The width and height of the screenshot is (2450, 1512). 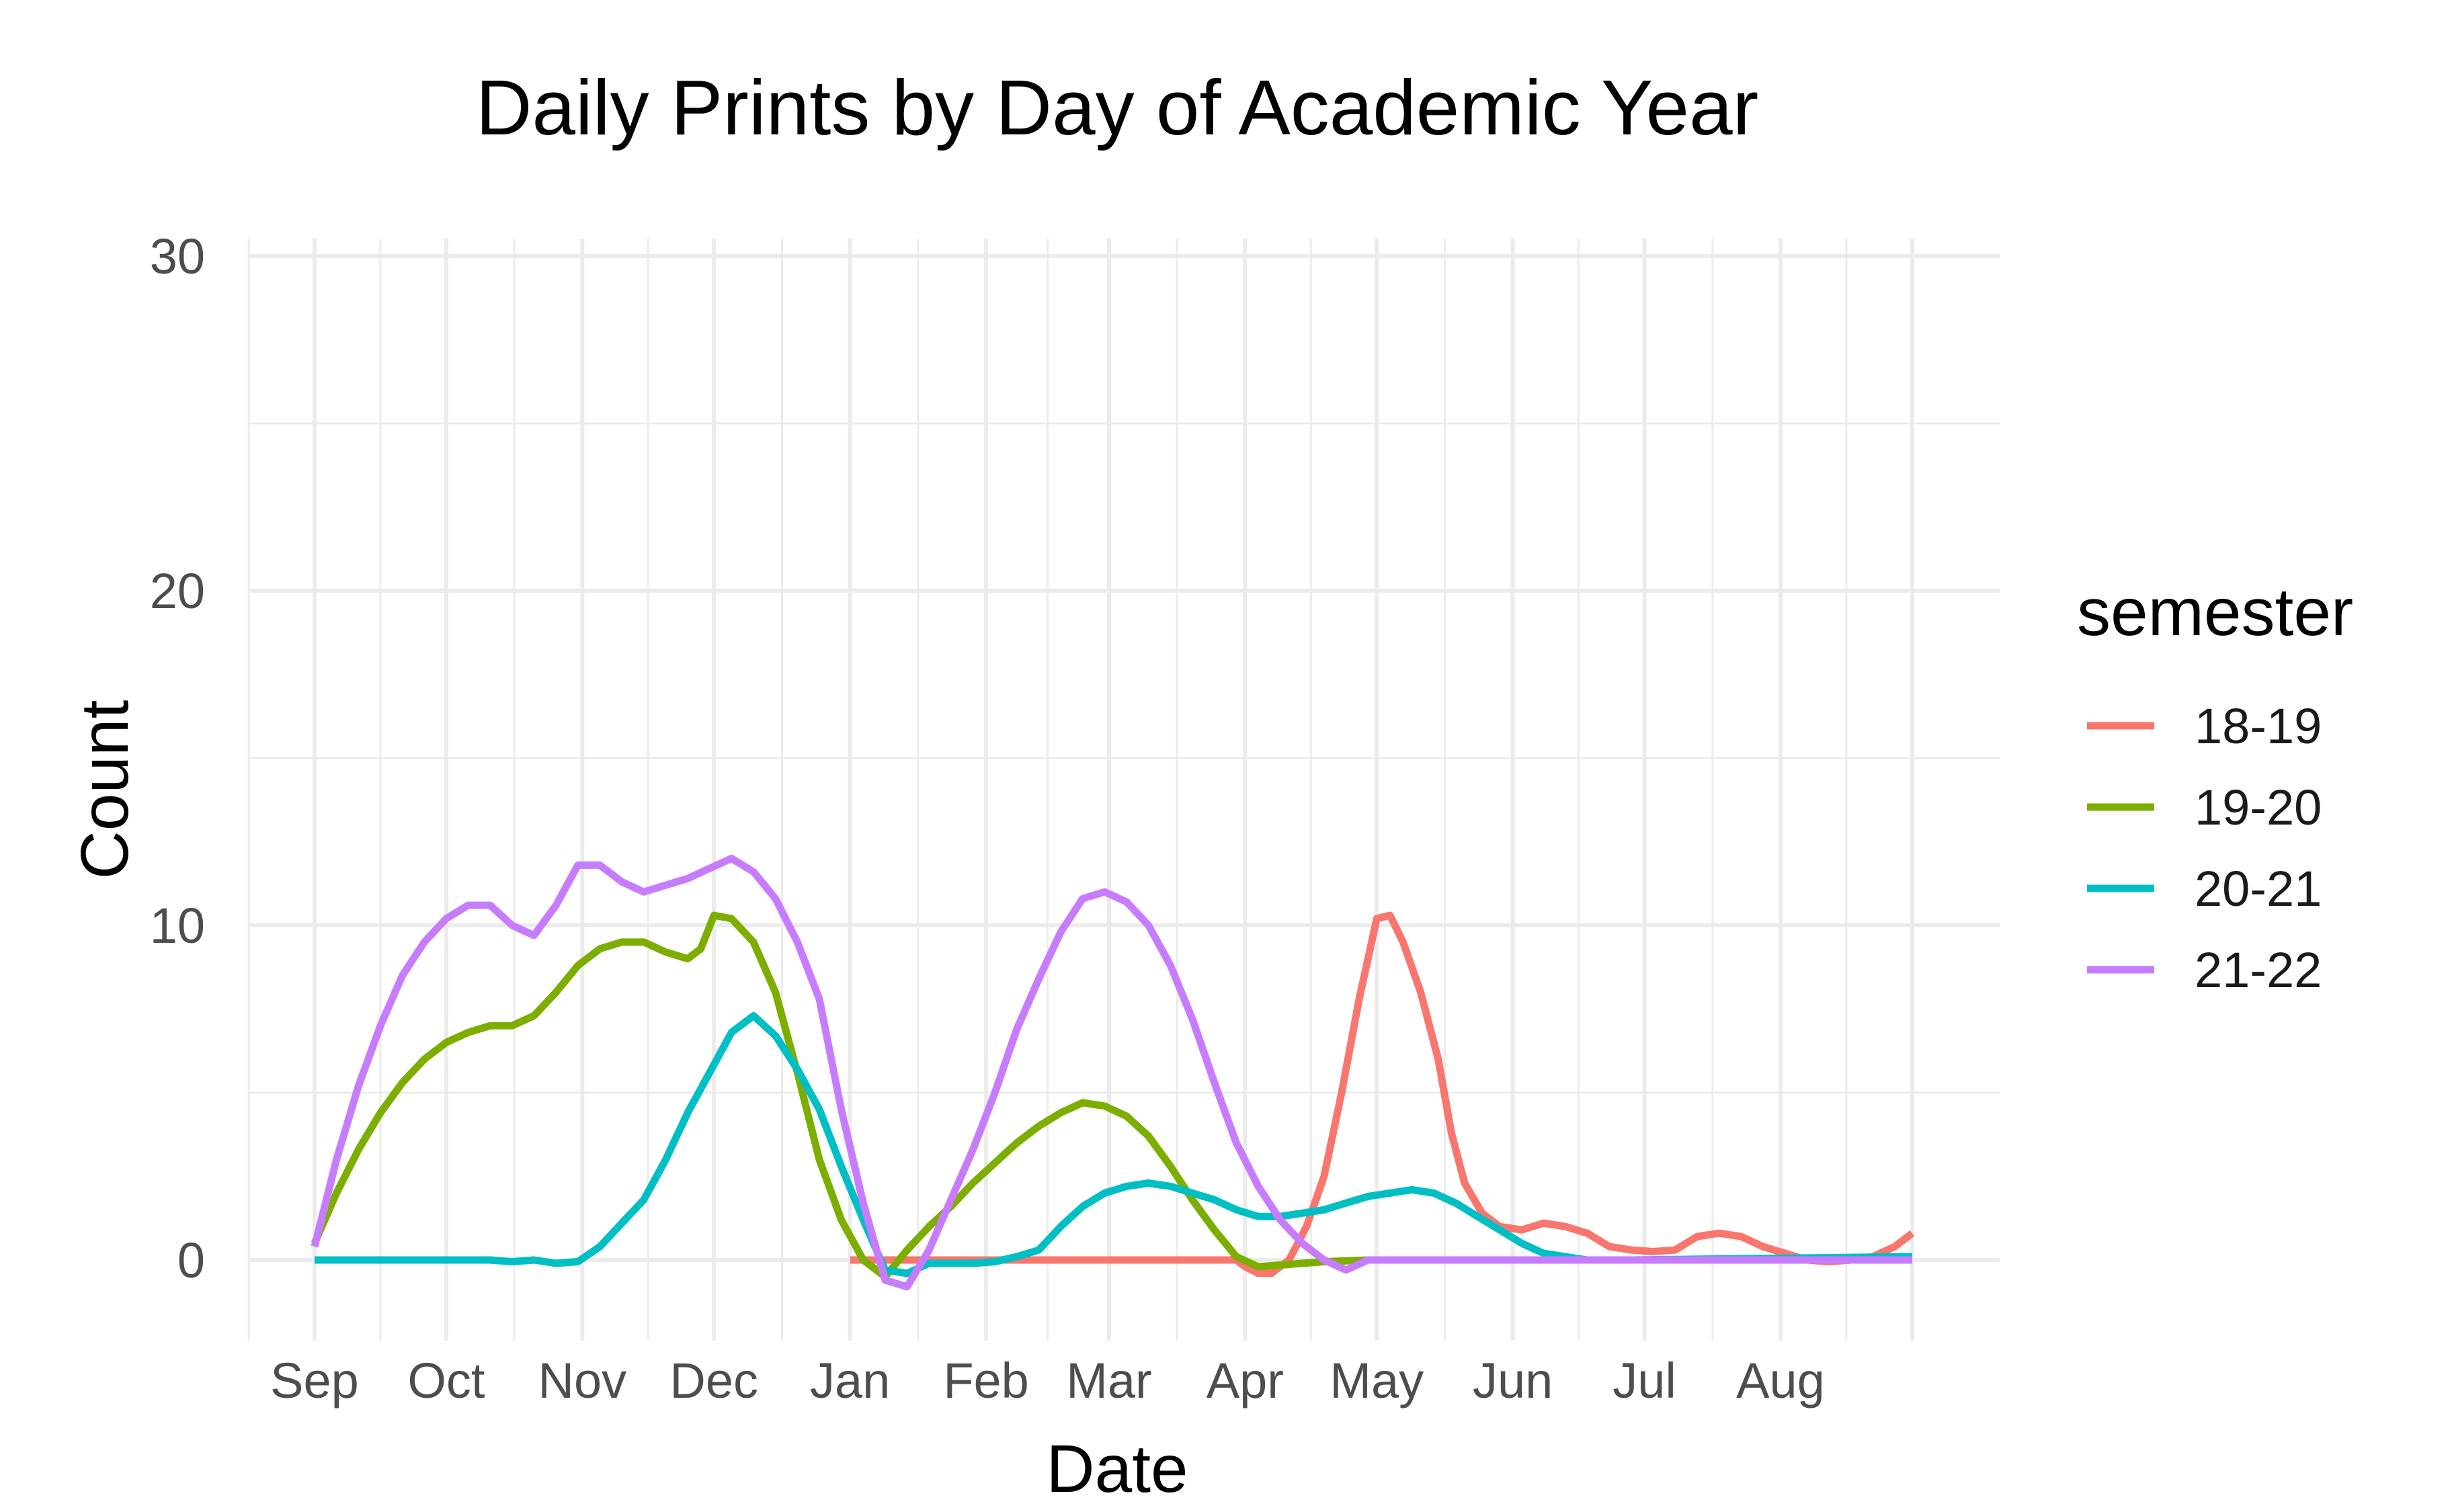 What do you see at coordinates (191, 1260) in the screenshot?
I see `y-tick-label: 0` at bounding box center [191, 1260].